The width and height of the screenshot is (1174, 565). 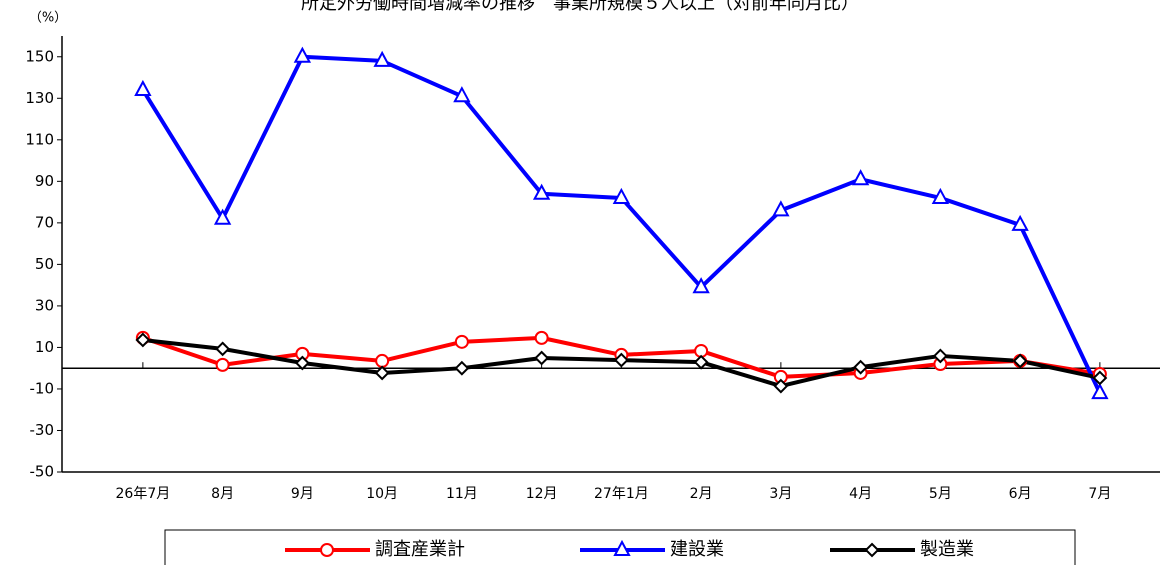 I want to click on y-tick-label: 70, so click(x=44, y=222).